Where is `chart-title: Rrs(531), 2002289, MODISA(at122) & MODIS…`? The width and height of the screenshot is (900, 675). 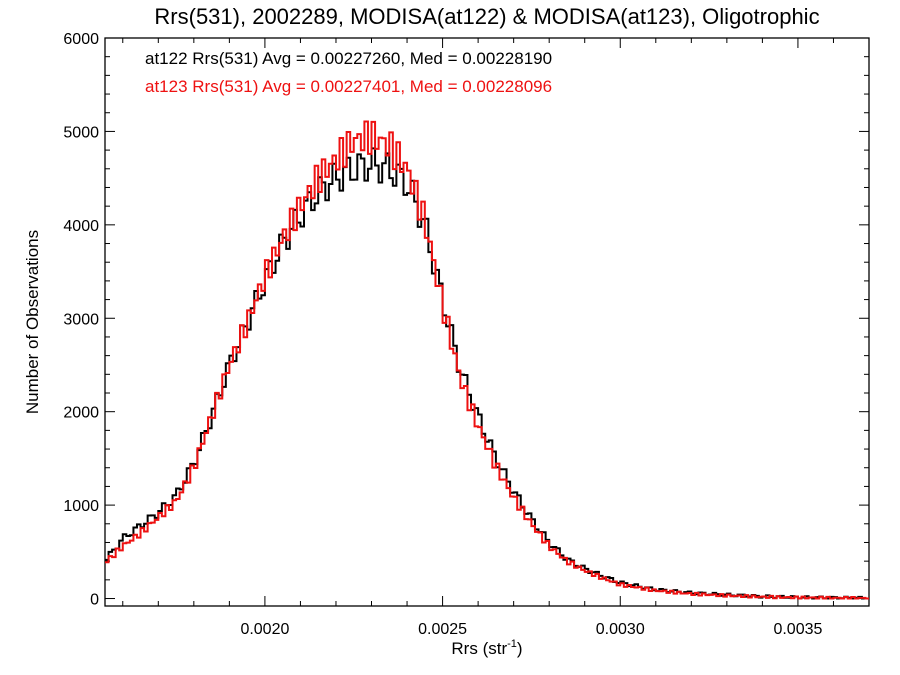
chart-title: Rrs(531), 2002289, MODISA(at122) & MODIS… is located at coordinates (486, 16).